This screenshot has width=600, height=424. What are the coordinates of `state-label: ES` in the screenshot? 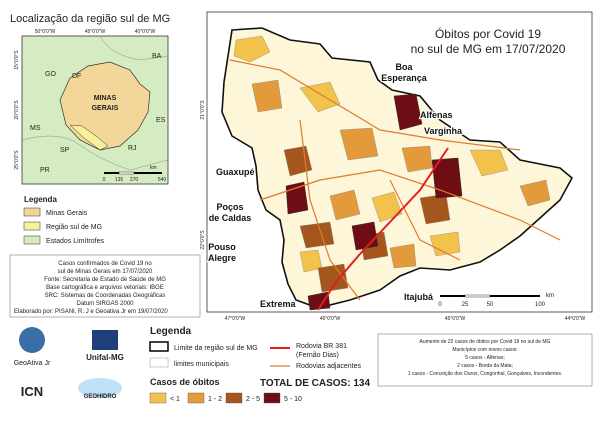 It's located at (161, 120).